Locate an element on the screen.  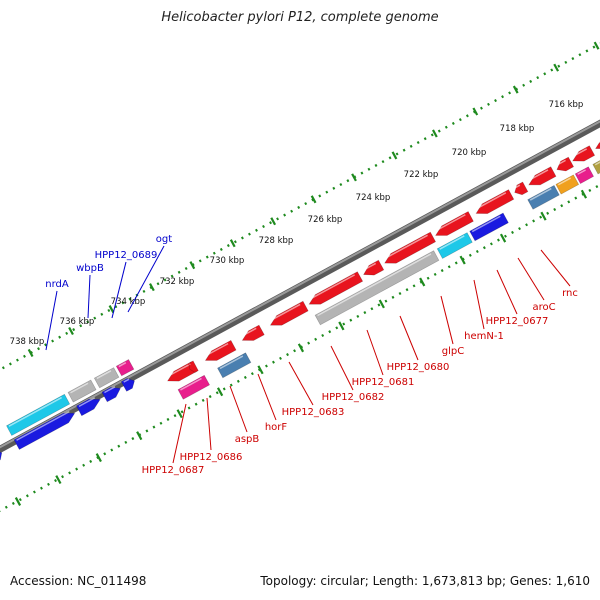
scale-label: 726 kbp is located at coordinates (325, 220).